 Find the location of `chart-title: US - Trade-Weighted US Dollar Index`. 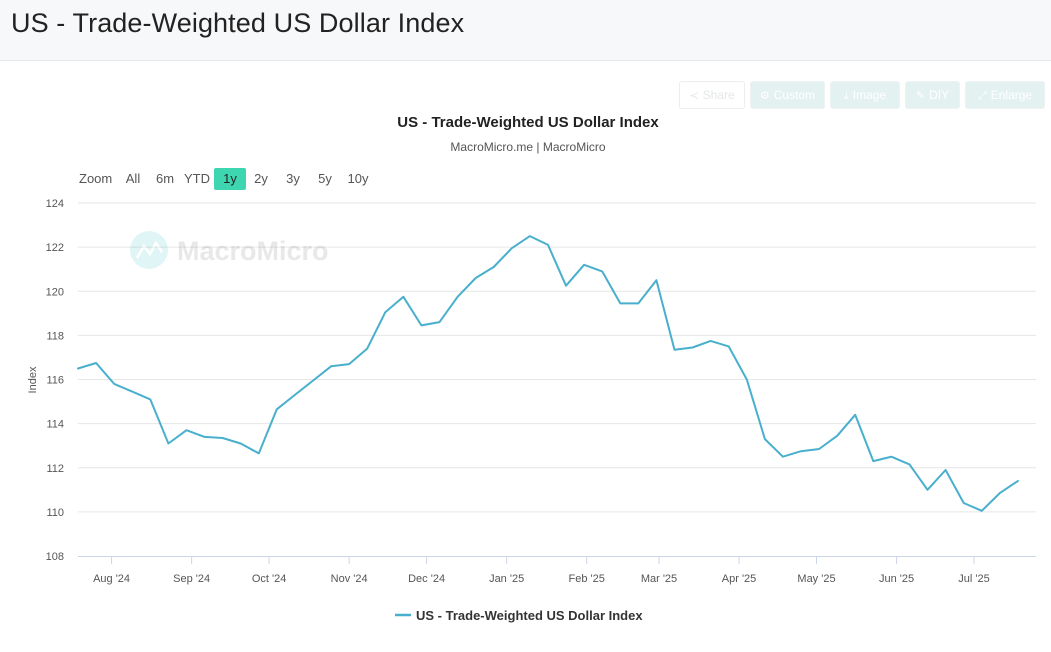

chart-title: US - Trade-Weighted US Dollar Index is located at coordinates (528, 122).